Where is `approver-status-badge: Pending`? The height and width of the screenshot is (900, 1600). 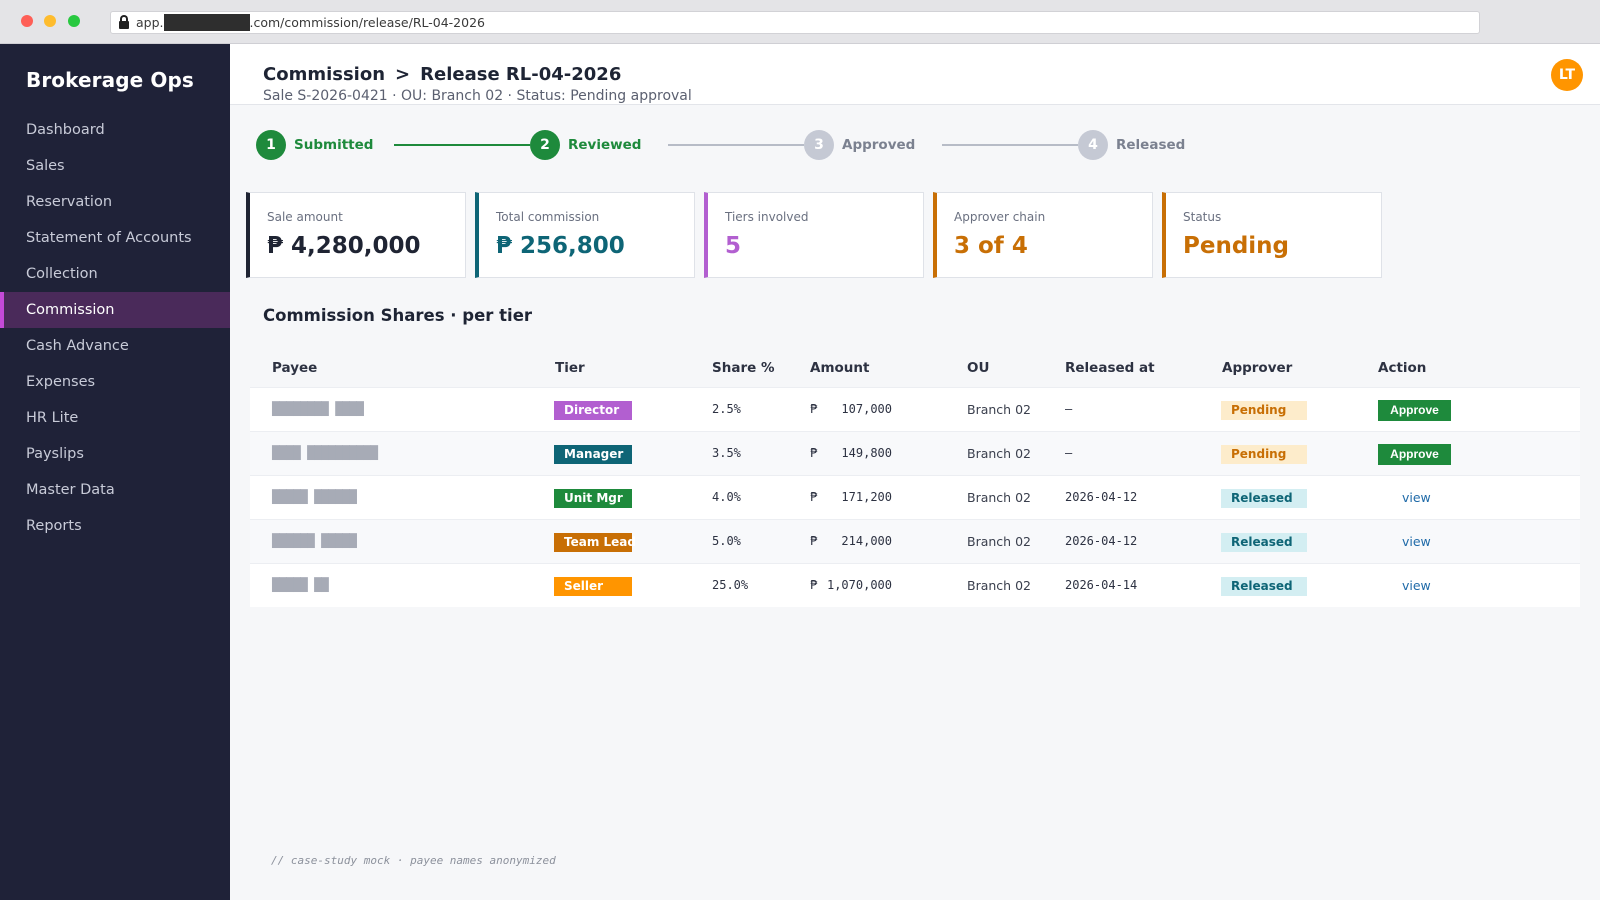
approver-status-badge: Pending is located at coordinates (1264, 410).